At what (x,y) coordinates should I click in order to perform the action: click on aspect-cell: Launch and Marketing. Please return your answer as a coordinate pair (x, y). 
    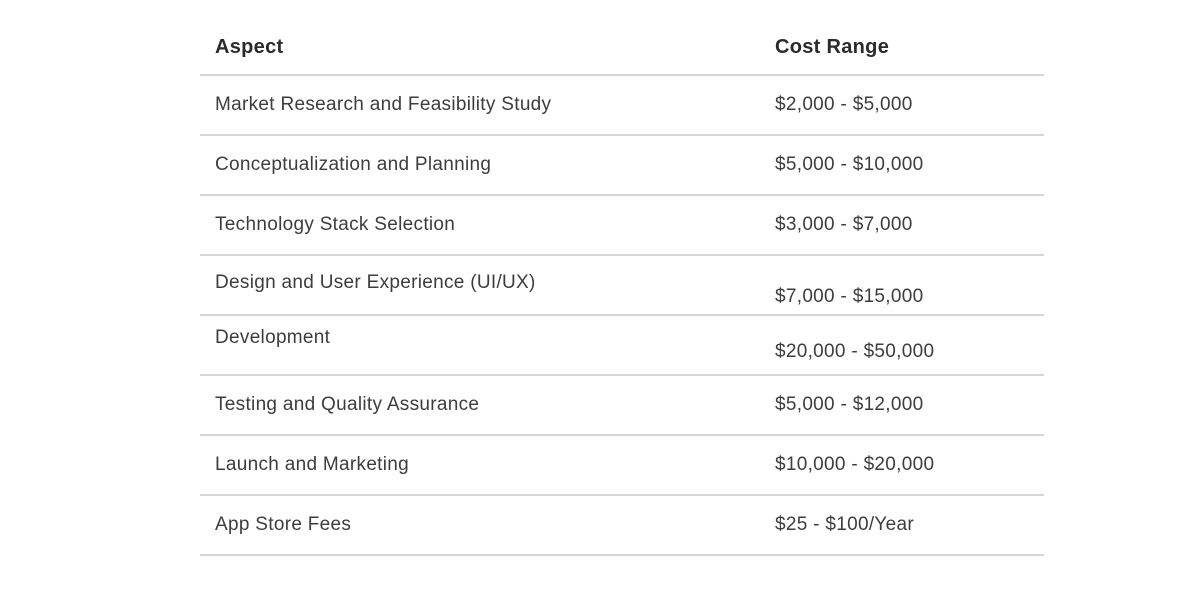
    Looking at the image, I should click on (312, 464).